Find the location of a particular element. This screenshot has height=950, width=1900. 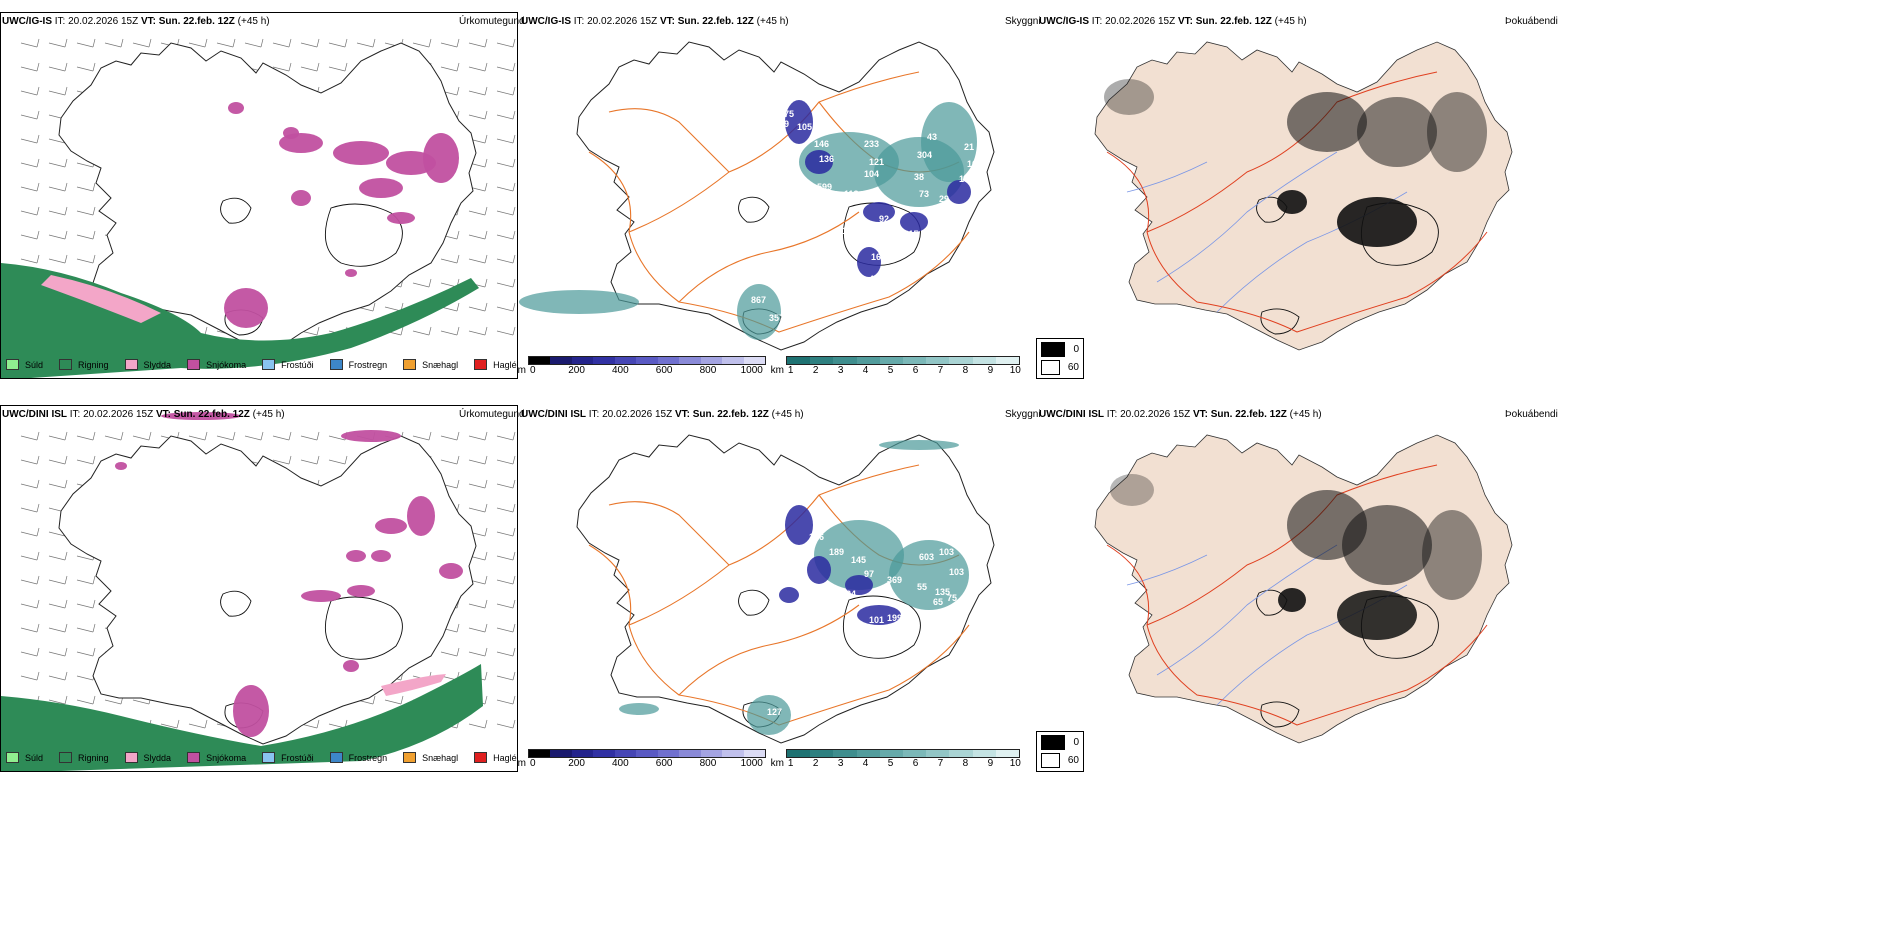

ceiling-value-label: 45 is located at coordinates (864, 231).